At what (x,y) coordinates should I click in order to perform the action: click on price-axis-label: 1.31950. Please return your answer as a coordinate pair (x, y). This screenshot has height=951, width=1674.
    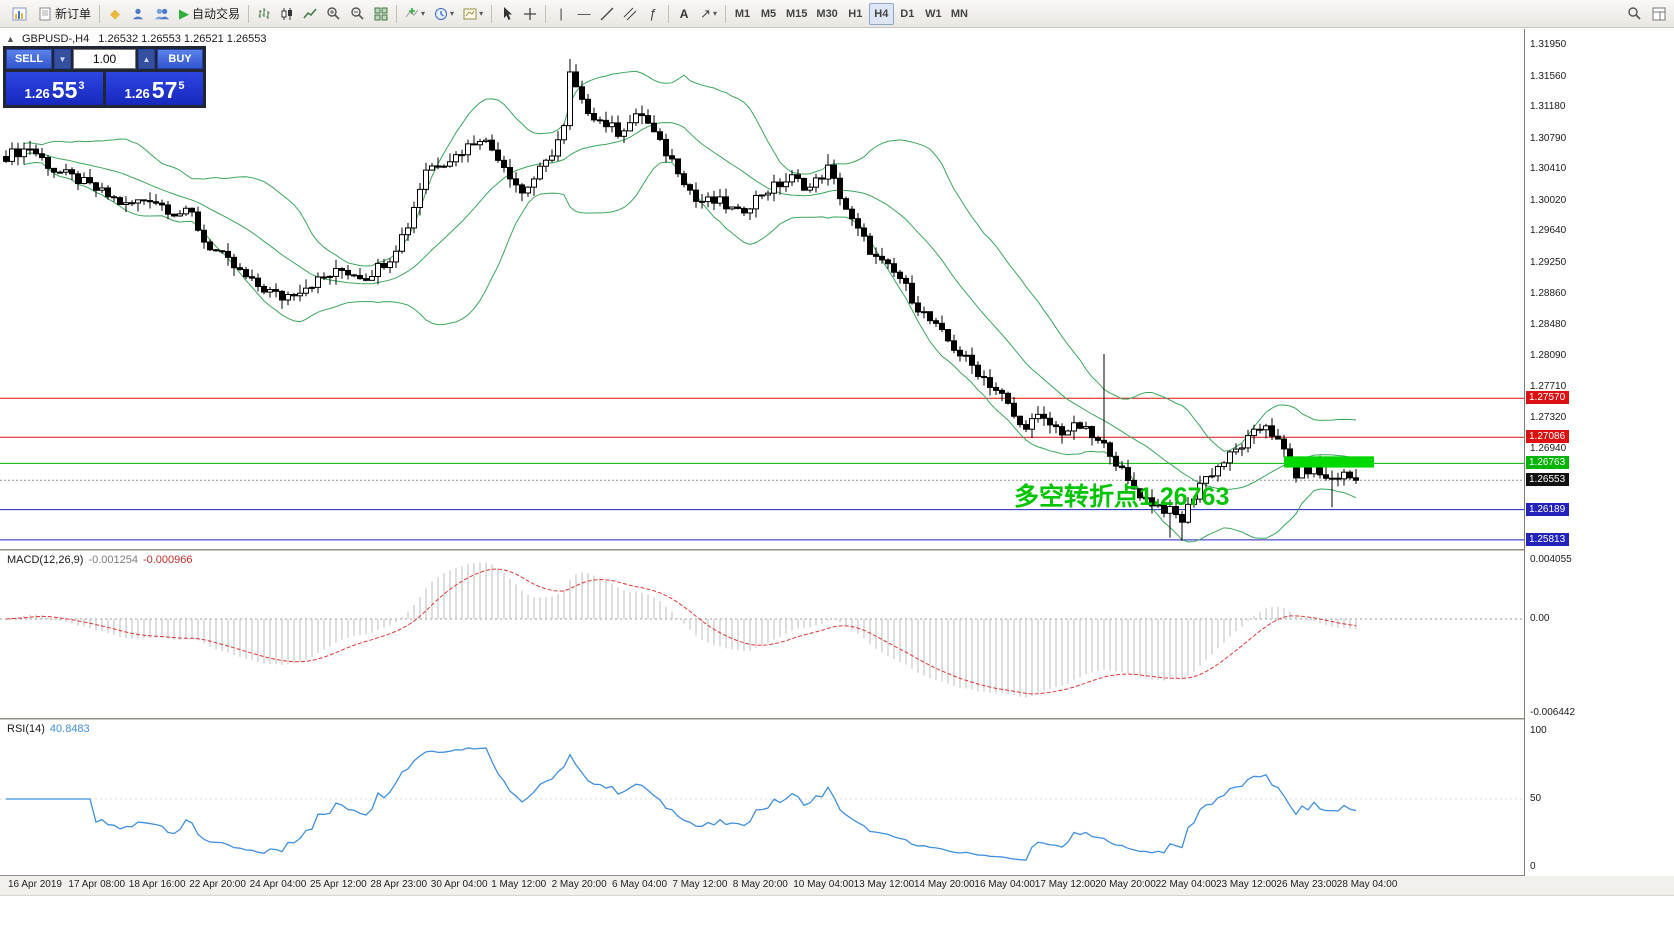
    Looking at the image, I should click on (1548, 45).